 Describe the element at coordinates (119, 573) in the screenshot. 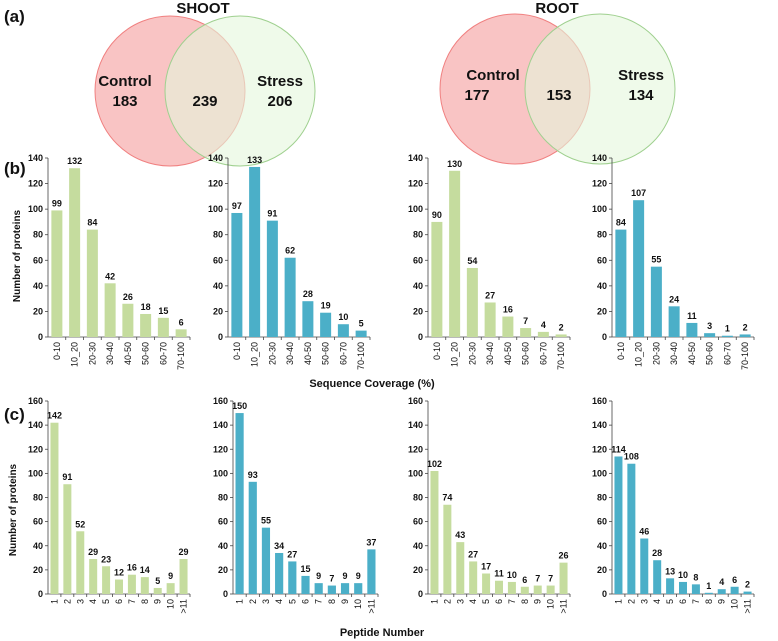

I see `data-label: 12` at that location.